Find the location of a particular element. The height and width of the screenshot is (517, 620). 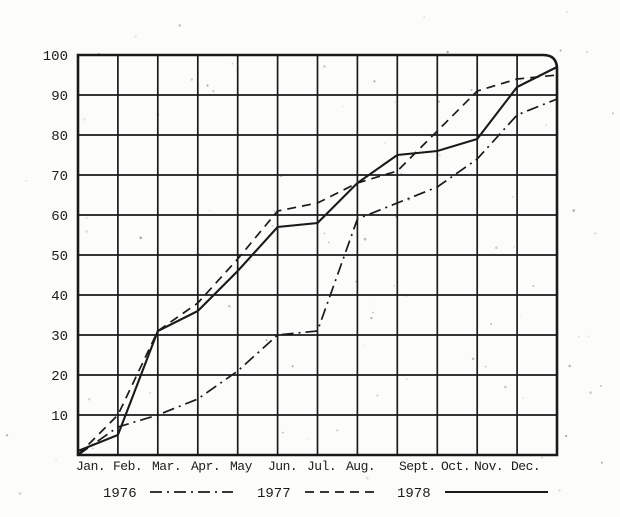

y-tick-label: 20 is located at coordinates (59, 377).